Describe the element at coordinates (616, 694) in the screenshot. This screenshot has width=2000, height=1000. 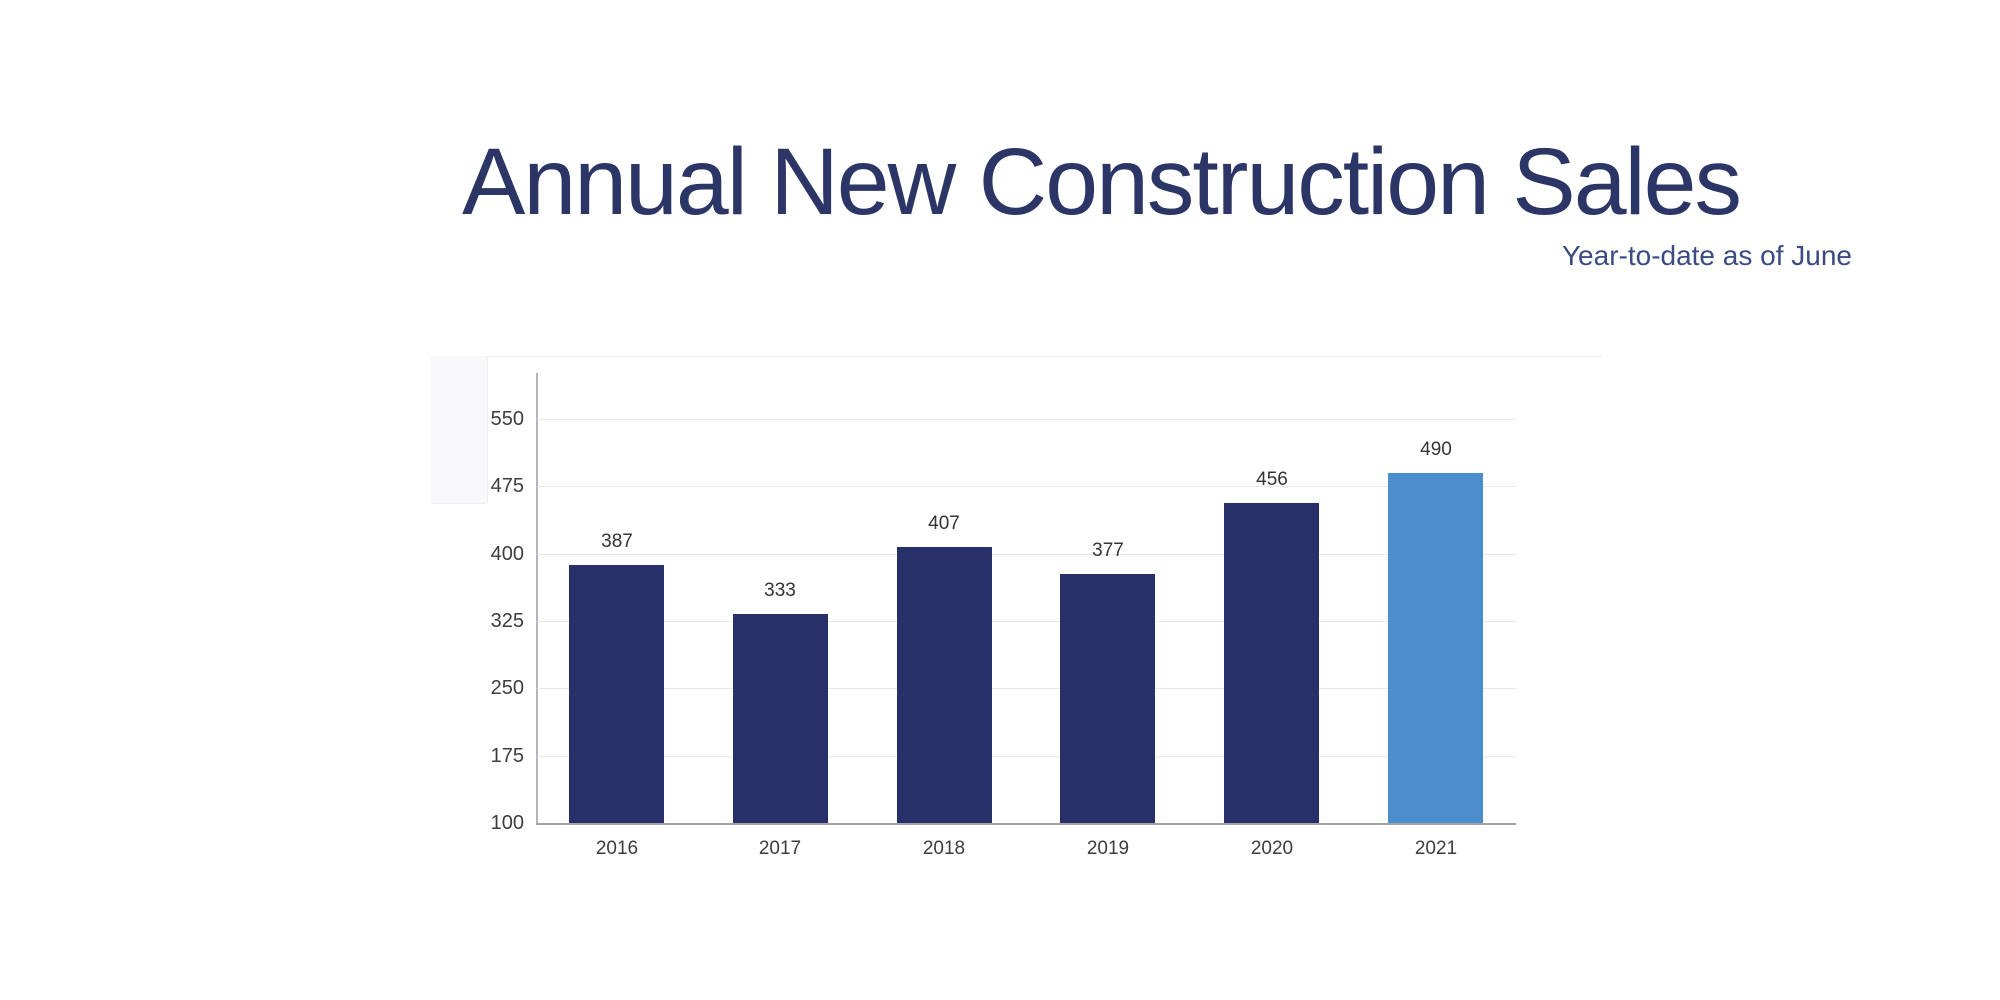
I see `bar-2016` at that location.